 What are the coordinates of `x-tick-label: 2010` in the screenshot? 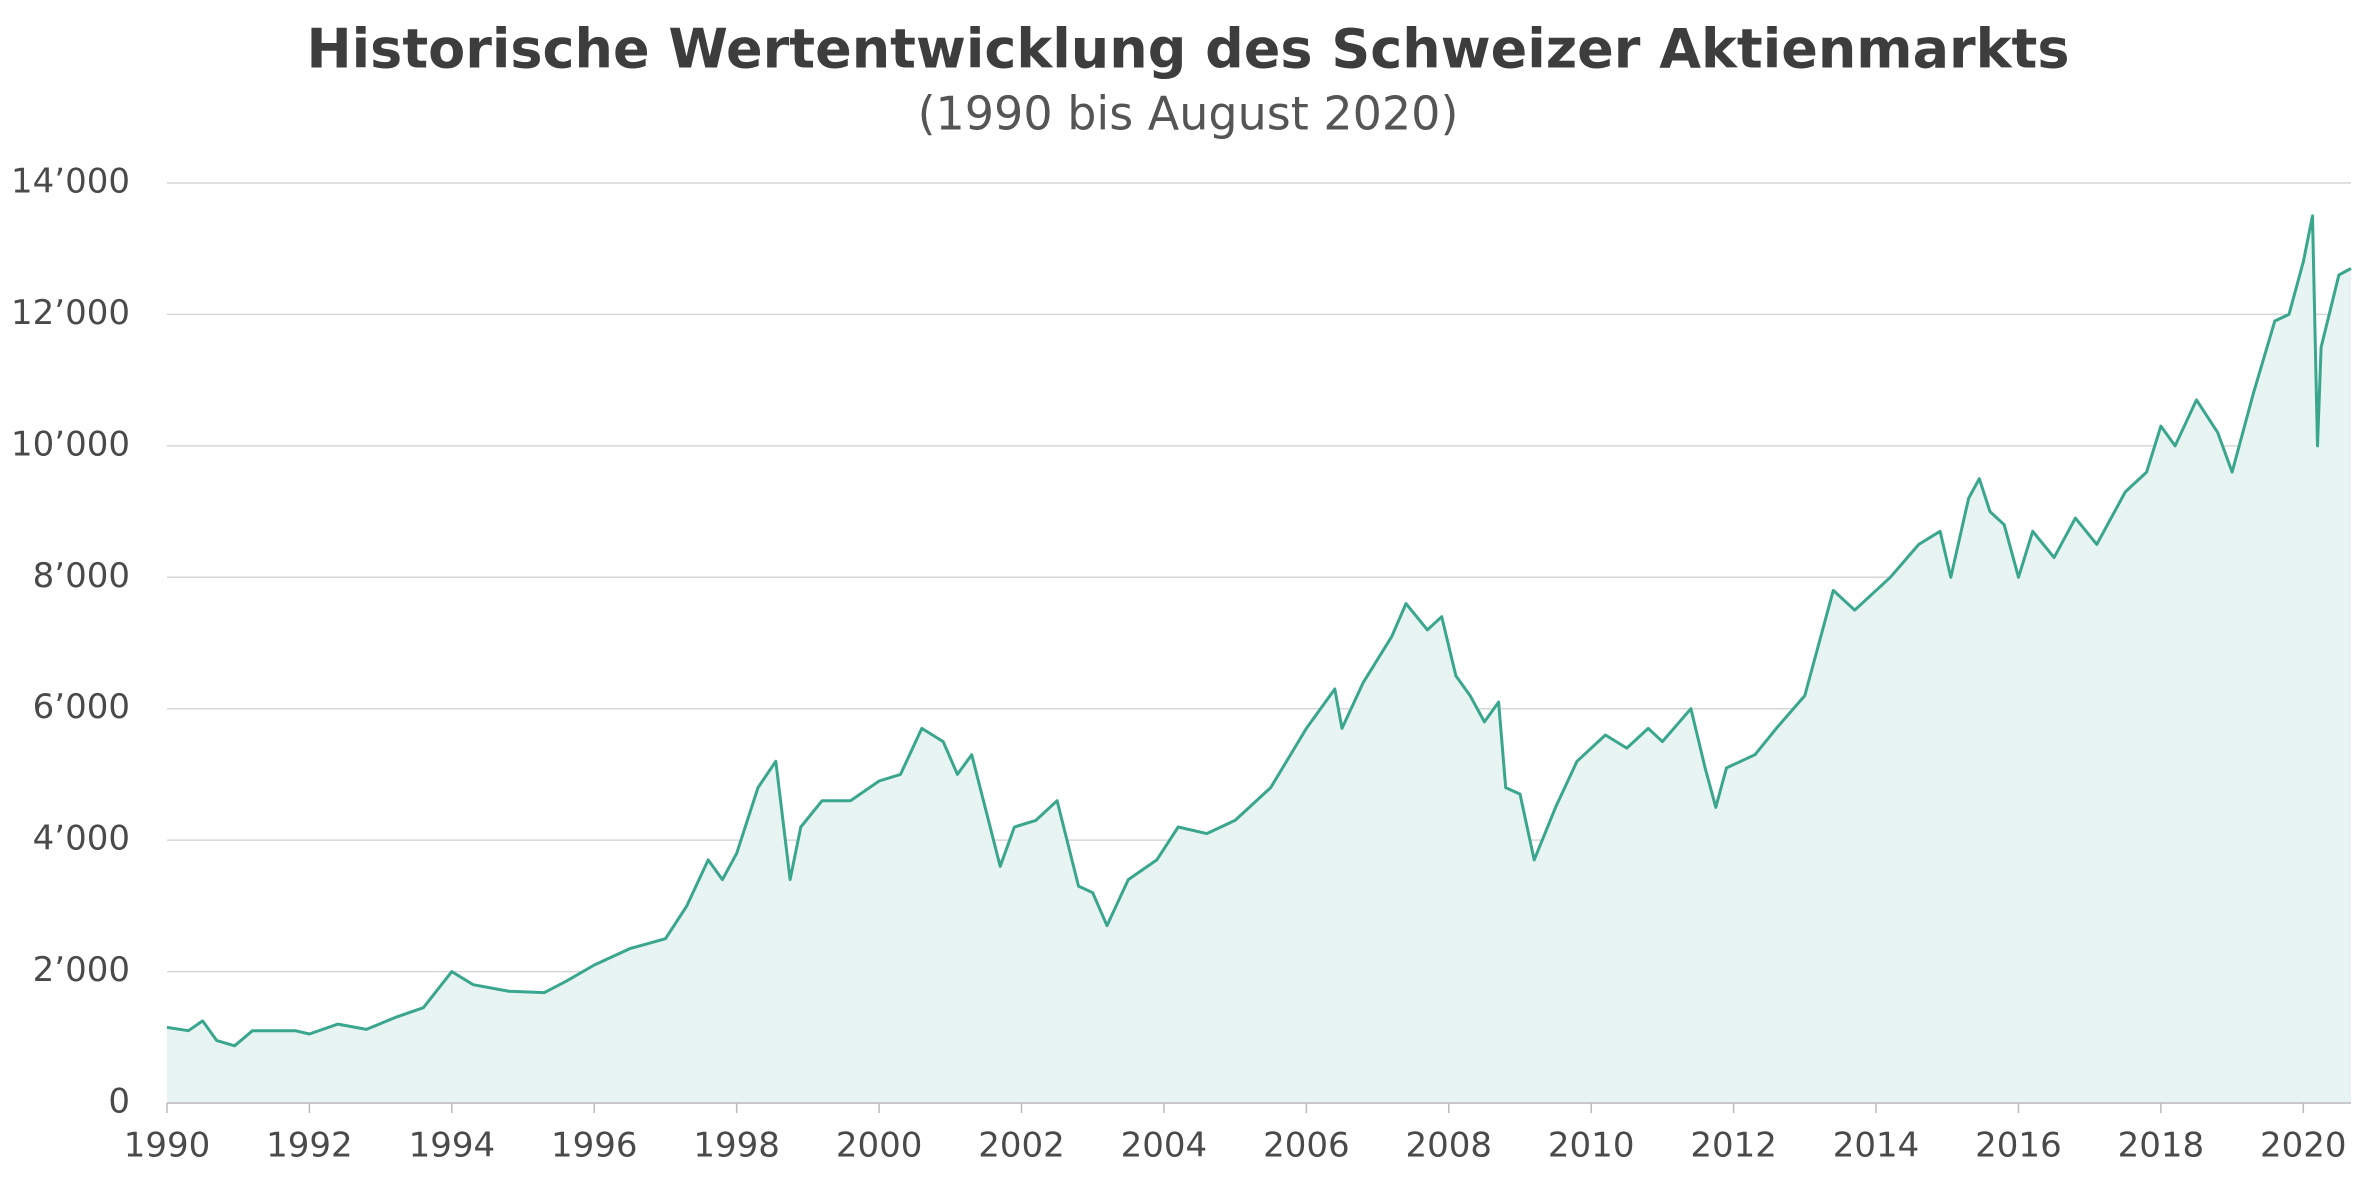 It's located at (1591, 1146).